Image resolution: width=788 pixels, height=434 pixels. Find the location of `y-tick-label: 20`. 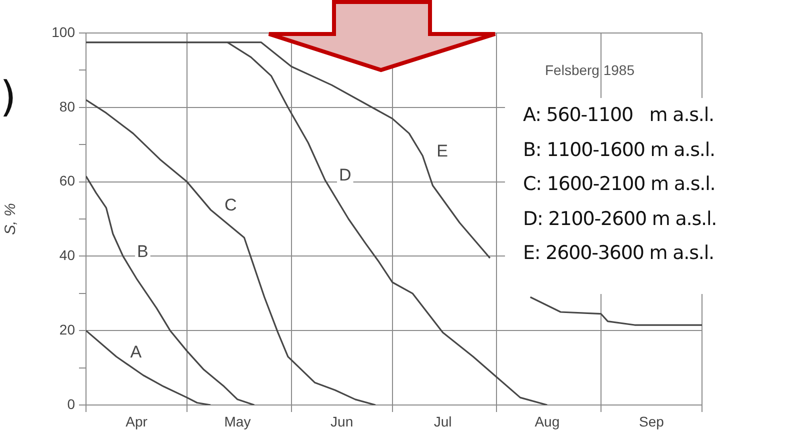

y-tick-label: 20 is located at coordinates (67, 329).